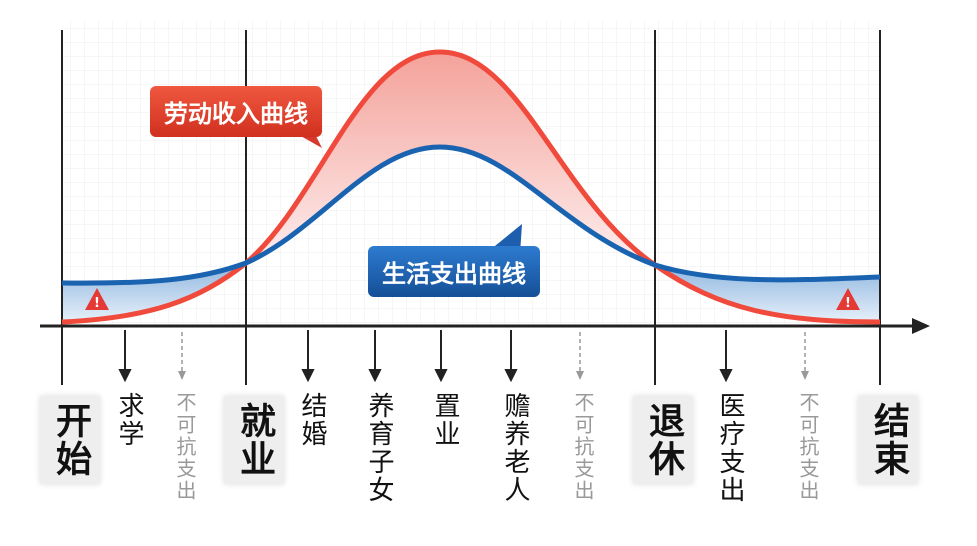  What do you see at coordinates (445, 420) in the screenshot?
I see `event-label: 置业` at bounding box center [445, 420].